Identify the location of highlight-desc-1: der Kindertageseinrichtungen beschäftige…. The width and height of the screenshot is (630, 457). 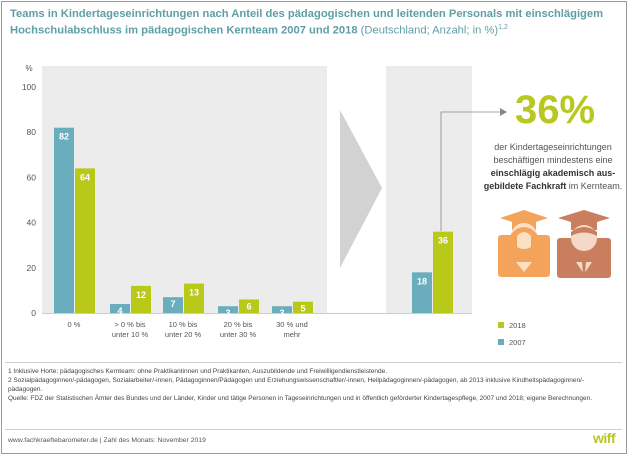
(553, 153).